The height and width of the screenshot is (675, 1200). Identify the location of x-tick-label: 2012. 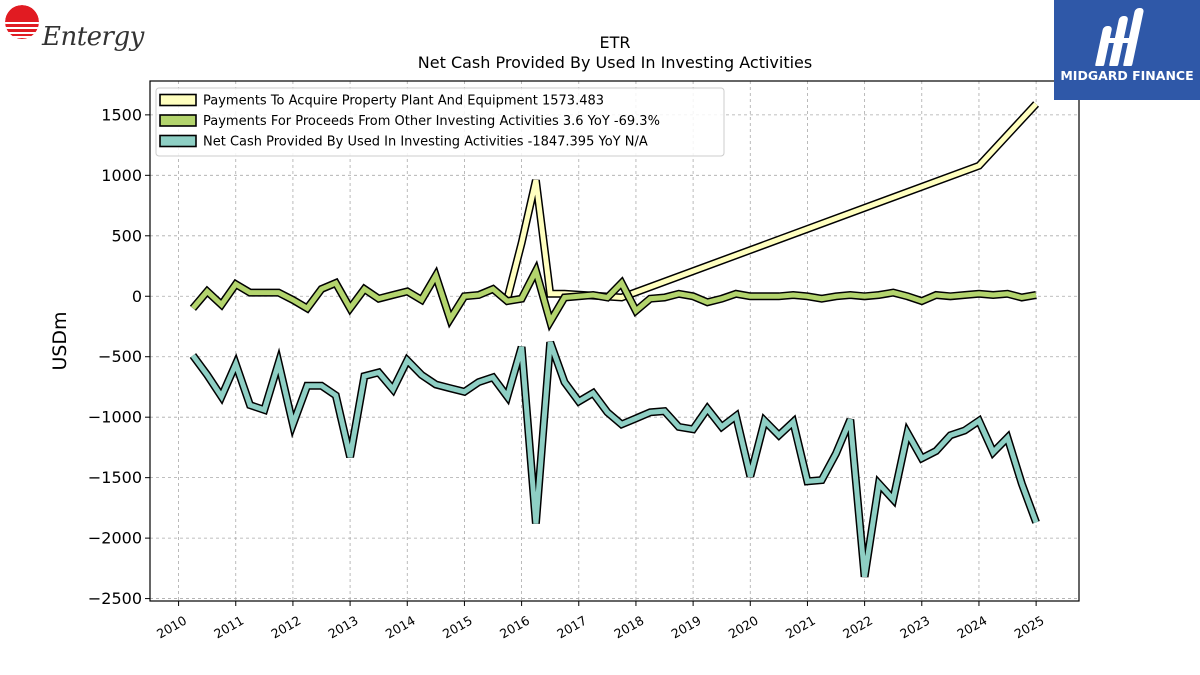
(285, 627).